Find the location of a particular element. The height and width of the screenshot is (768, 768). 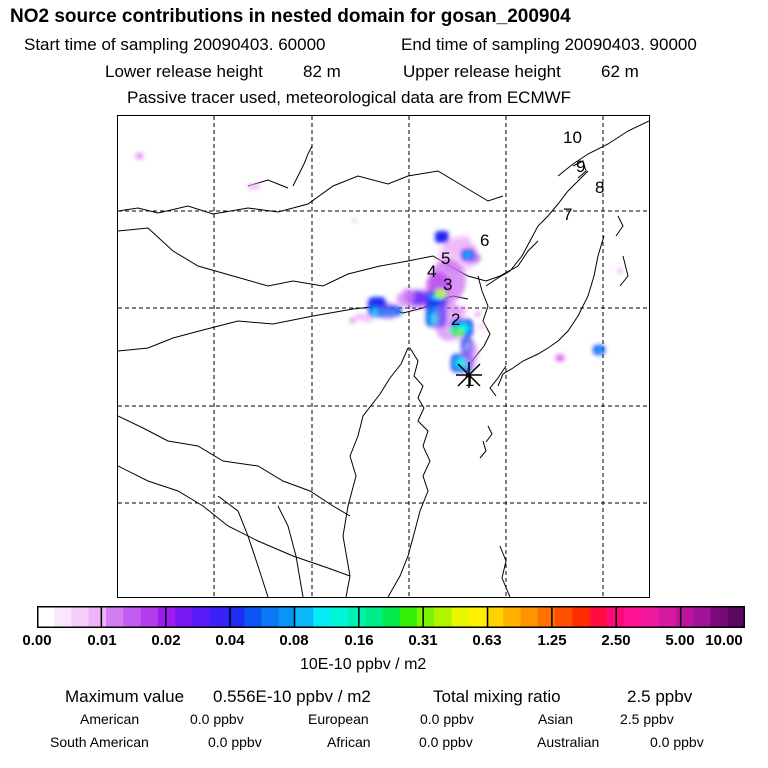

colorbar-tick: 0.02 is located at coordinates (166, 640).